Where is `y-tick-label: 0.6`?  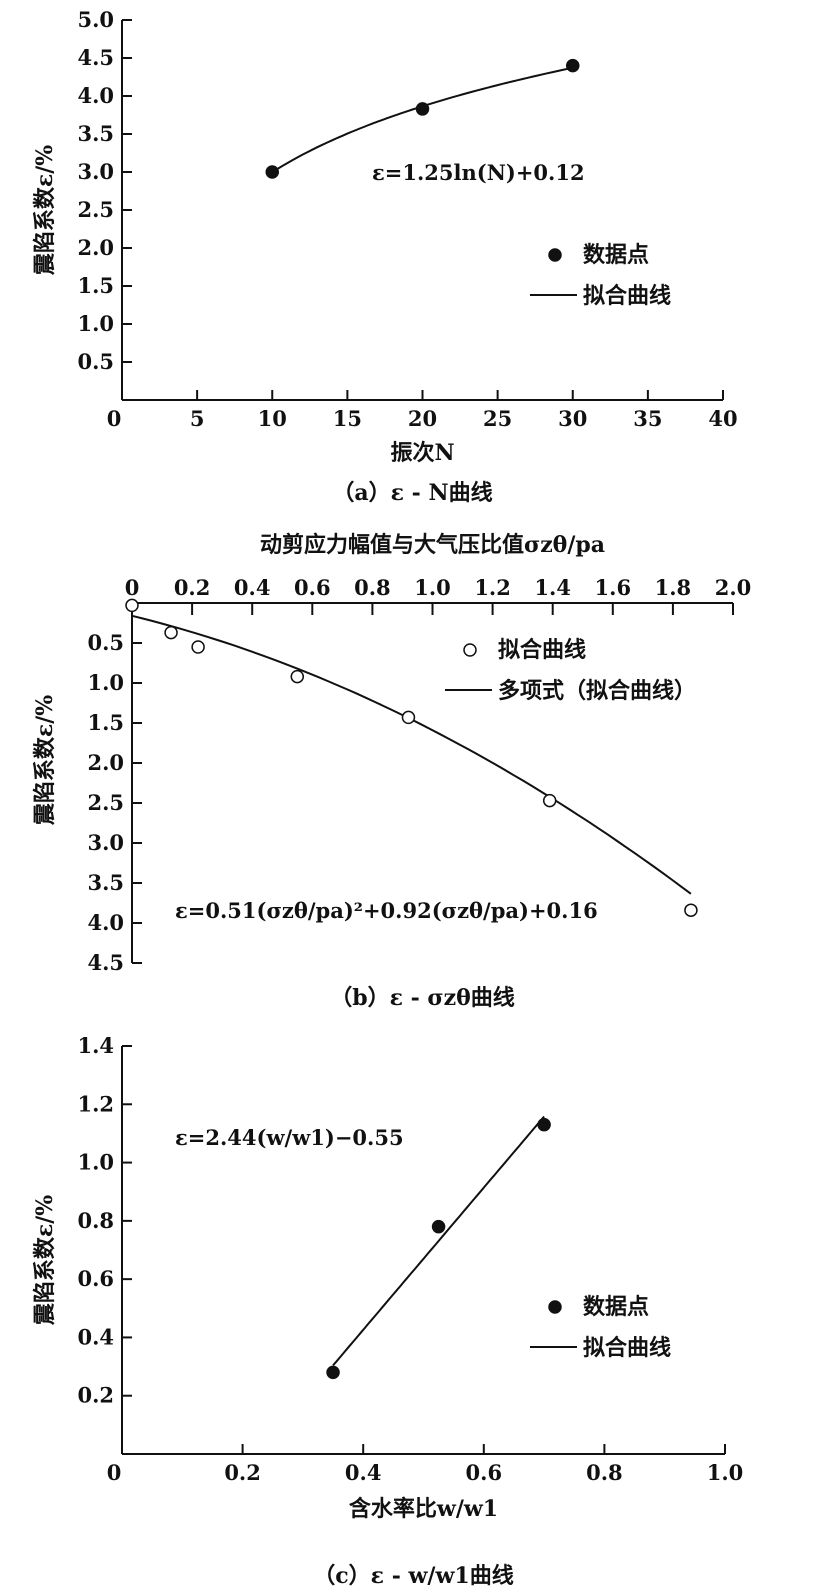 y-tick-label: 0.6 is located at coordinates (95, 1278).